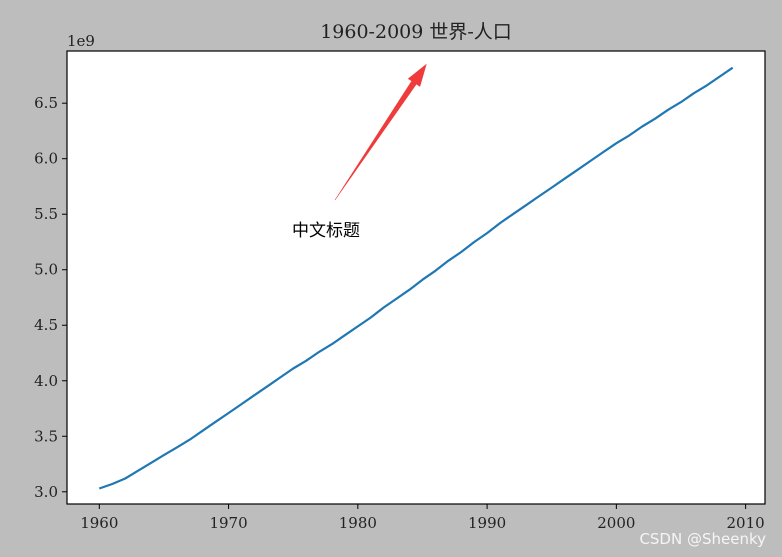 This screenshot has height=557, width=782. Describe the element at coordinates (326, 231) in the screenshot. I see `annotation-text: 中文标题` at that location.